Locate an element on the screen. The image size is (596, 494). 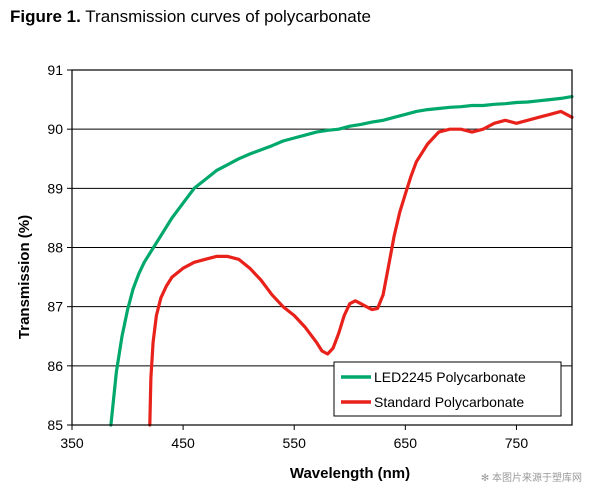
y-tick-label-85: 85 is located at coordinates (55, 425).